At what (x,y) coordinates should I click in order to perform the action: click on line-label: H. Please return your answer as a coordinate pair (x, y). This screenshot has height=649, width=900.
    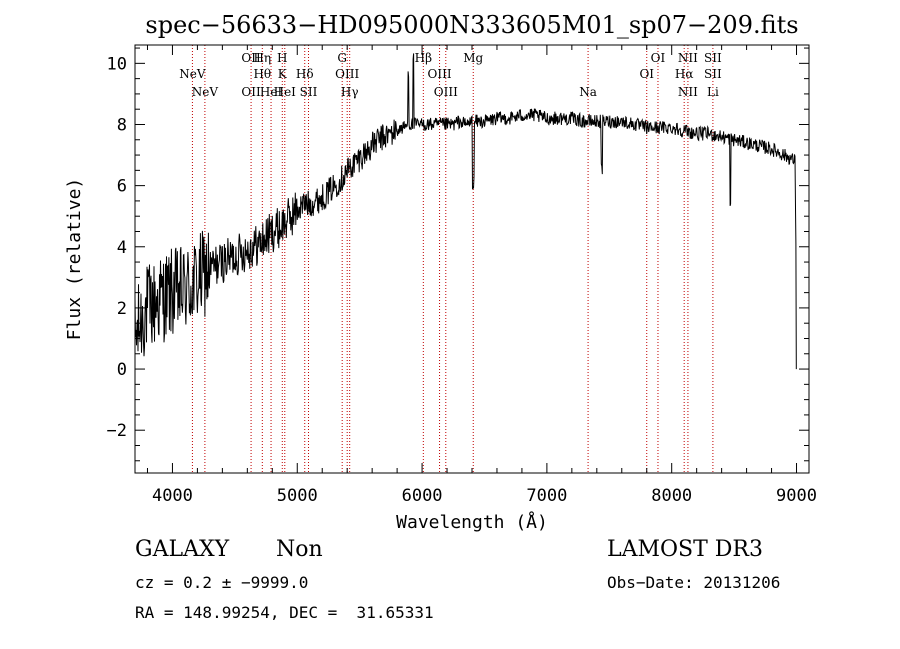
    Looking at the image, I should click on (282, 58).